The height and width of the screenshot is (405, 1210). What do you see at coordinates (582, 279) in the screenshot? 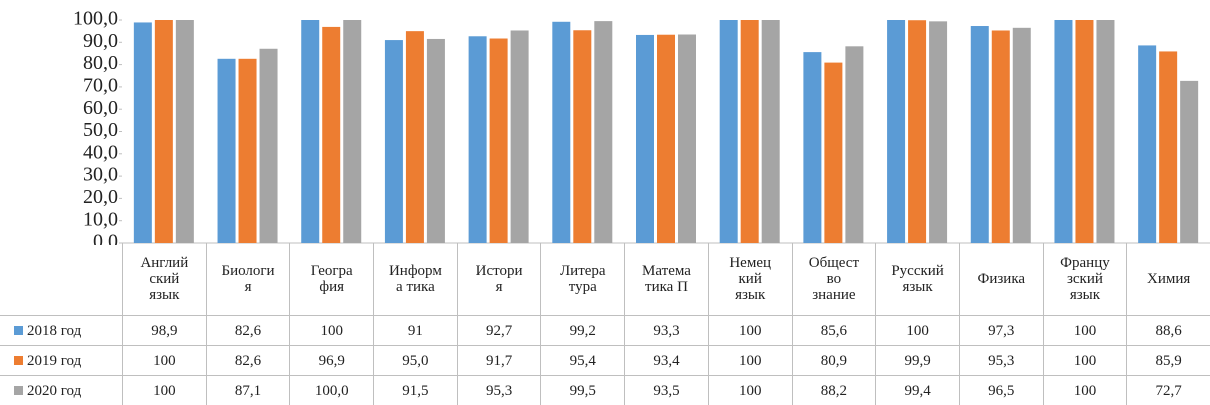
I see `category-label: Литера тура` at bounding box center [582, 279].